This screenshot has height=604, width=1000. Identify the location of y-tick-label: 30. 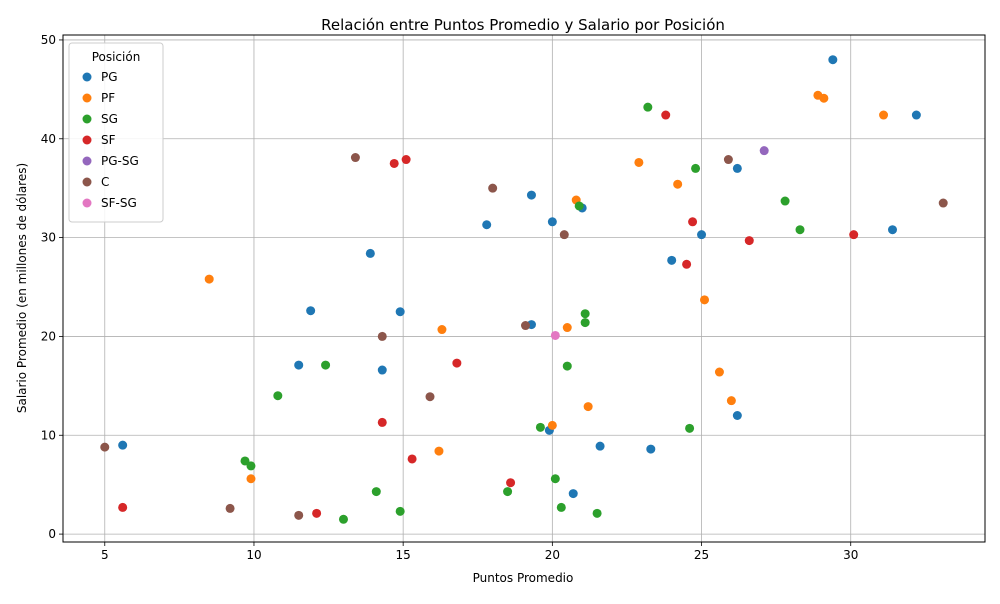
(48, 238).